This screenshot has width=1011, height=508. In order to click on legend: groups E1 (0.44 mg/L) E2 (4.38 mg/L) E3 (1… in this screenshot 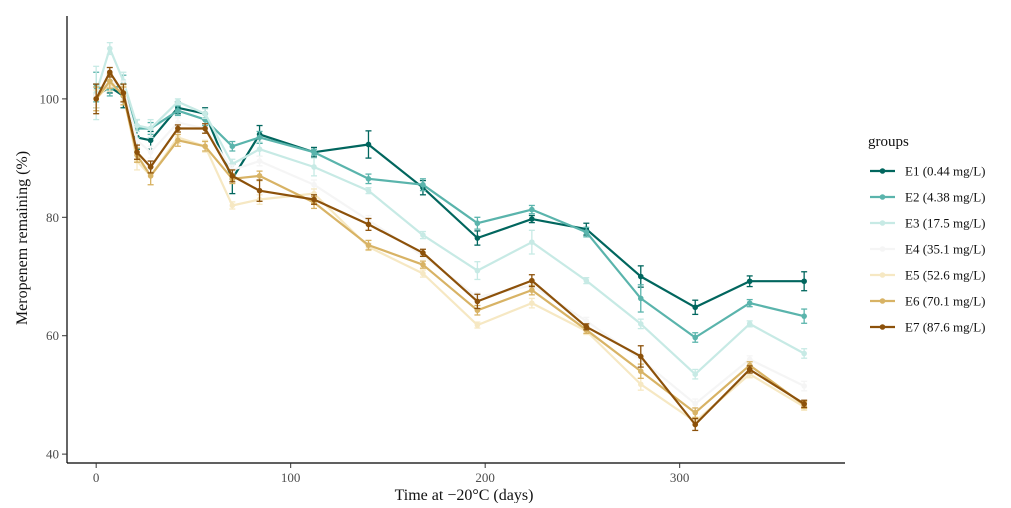, I will do `click(927, 234)`.